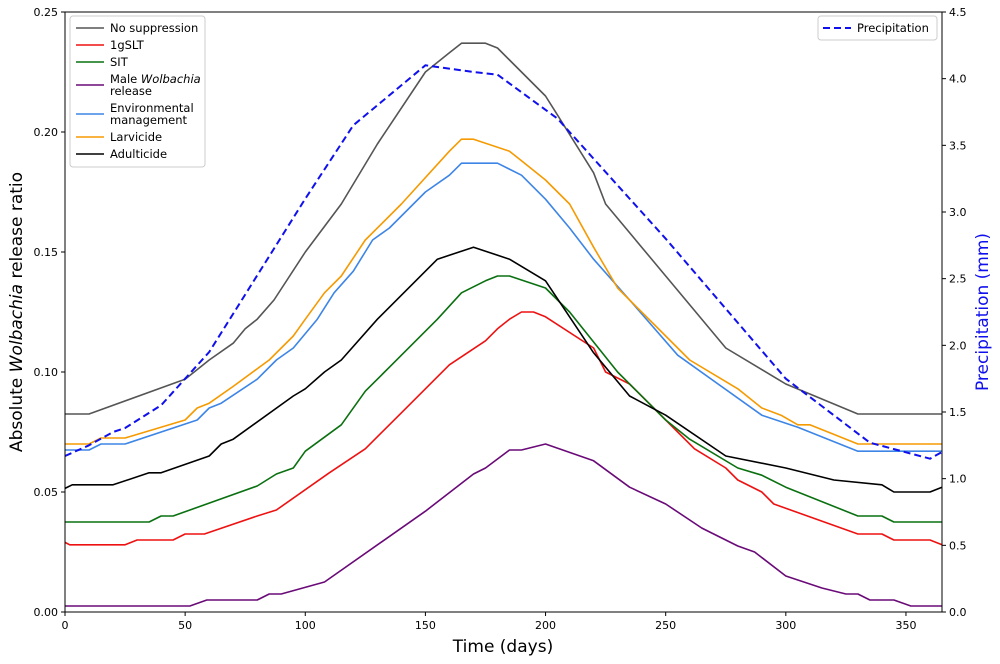 The width and height of the screenshot is (1000, 664). What do you see at coordinates (155, 79) in the screenshot?
I see `legend-entry: Male Wolbachia` at bounding box center [155, 79].